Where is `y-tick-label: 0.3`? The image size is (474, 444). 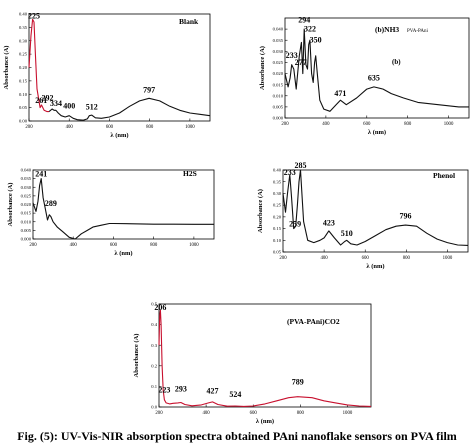
y-tick-label: 0.3 is located at coordinates (154, 345).